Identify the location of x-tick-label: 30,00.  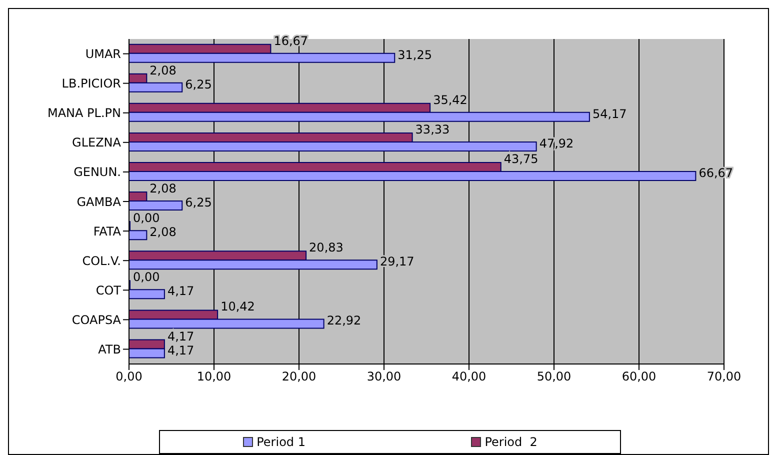
(384, 377).